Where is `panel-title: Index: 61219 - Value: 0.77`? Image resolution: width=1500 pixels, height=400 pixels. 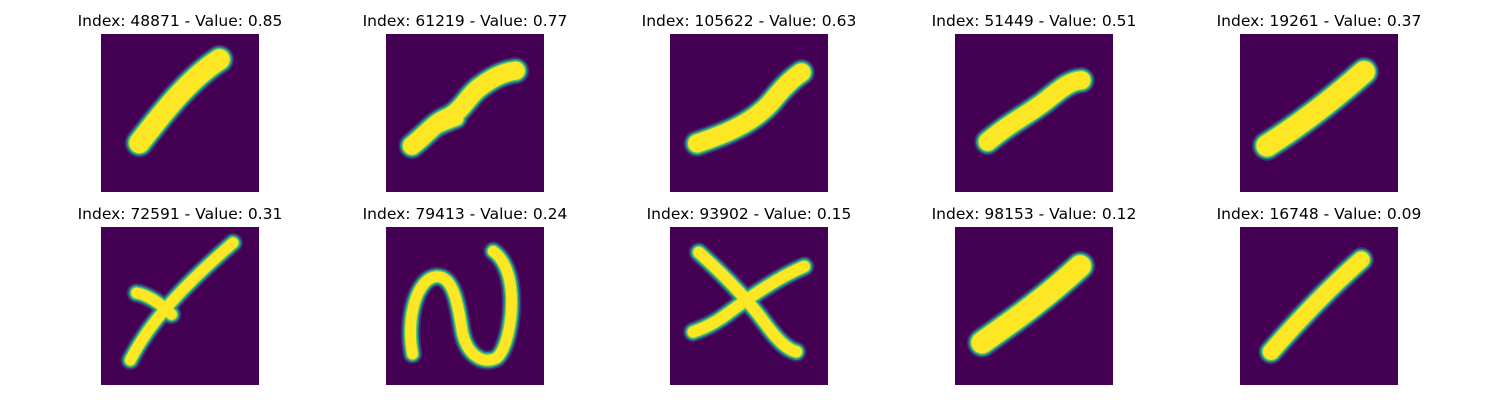 panel-title: Index: 61219 - Value: 0.77 is located at coordinates (465, 21).